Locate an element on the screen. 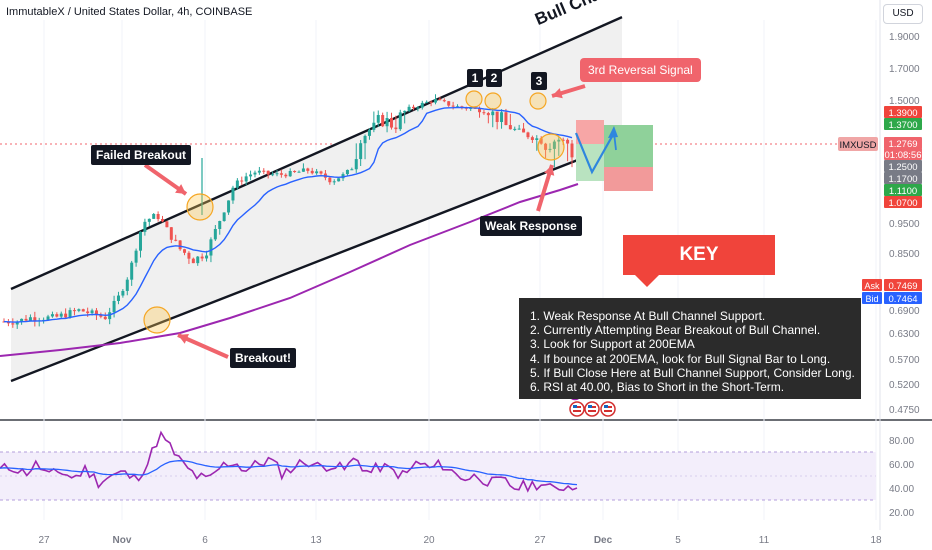 The width and height of the screenshot is (932, 550). projection-path is located at coordinates (594, 153).